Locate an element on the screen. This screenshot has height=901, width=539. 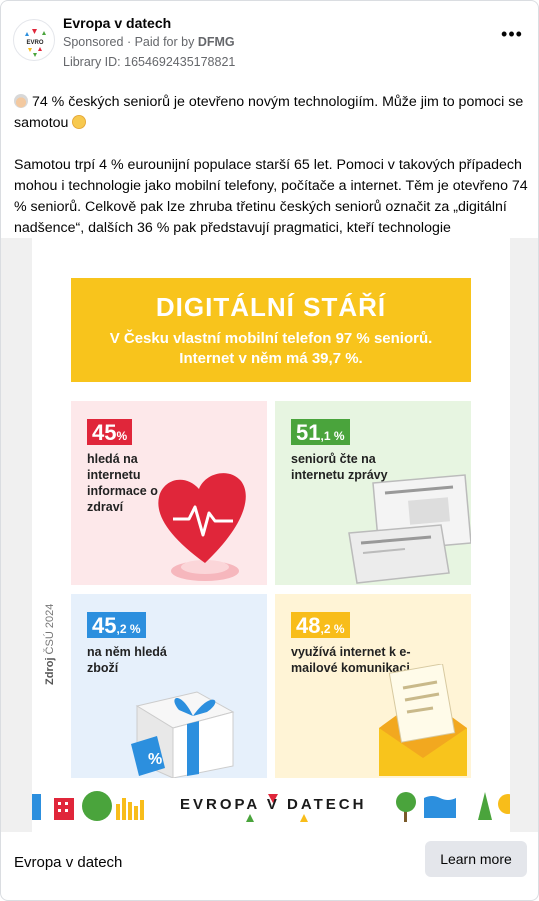
stat-badge: 45% is located at coordinates (110, 432).